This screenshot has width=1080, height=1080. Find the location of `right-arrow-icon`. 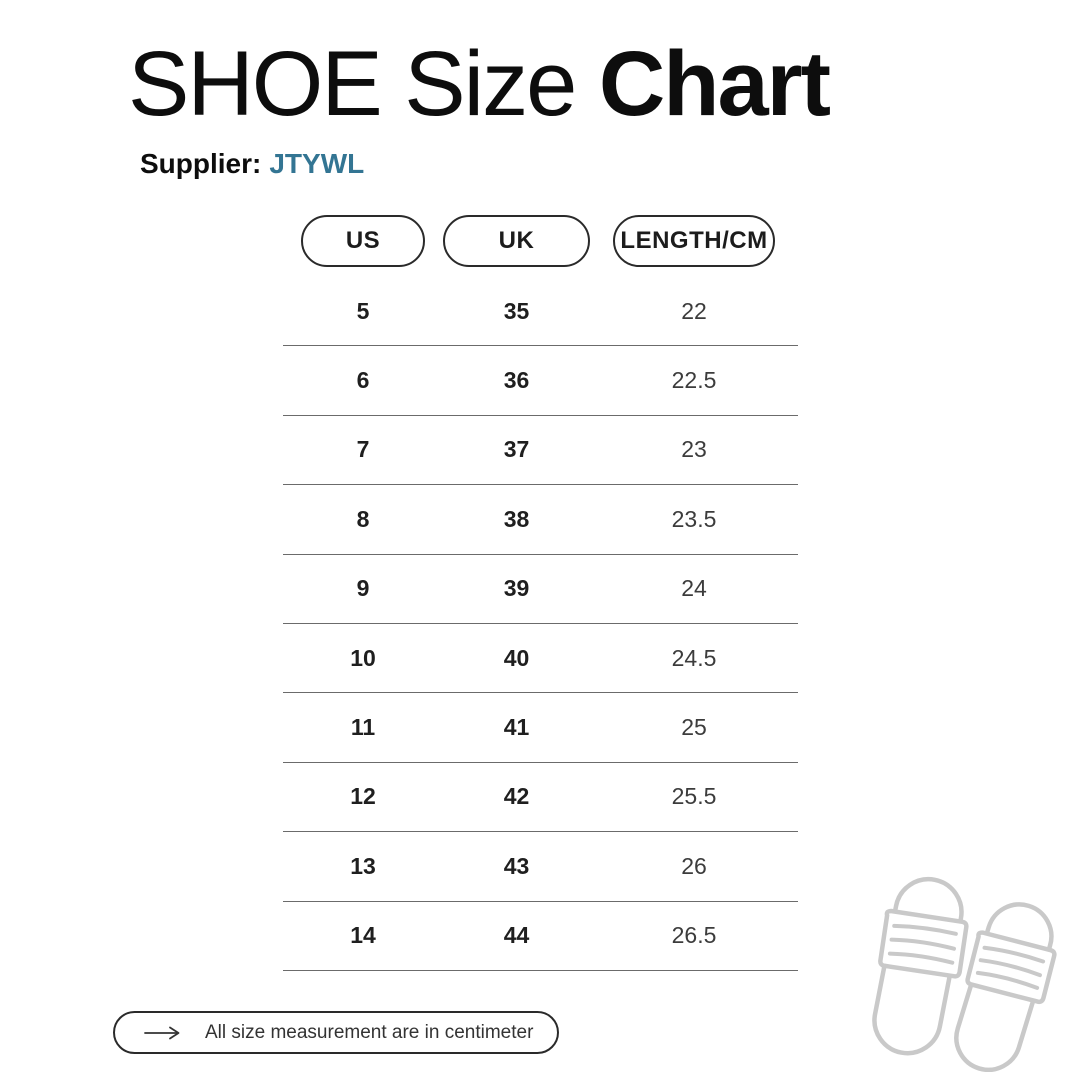

right-arrow-icon is located at coordinates (163, 1033).